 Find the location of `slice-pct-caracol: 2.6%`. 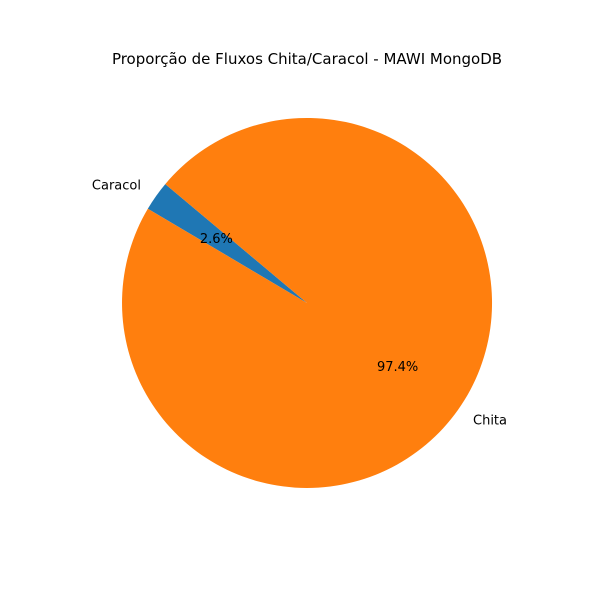

slice-pct-caracol: 2.6% is located at coordinates (216, 239).